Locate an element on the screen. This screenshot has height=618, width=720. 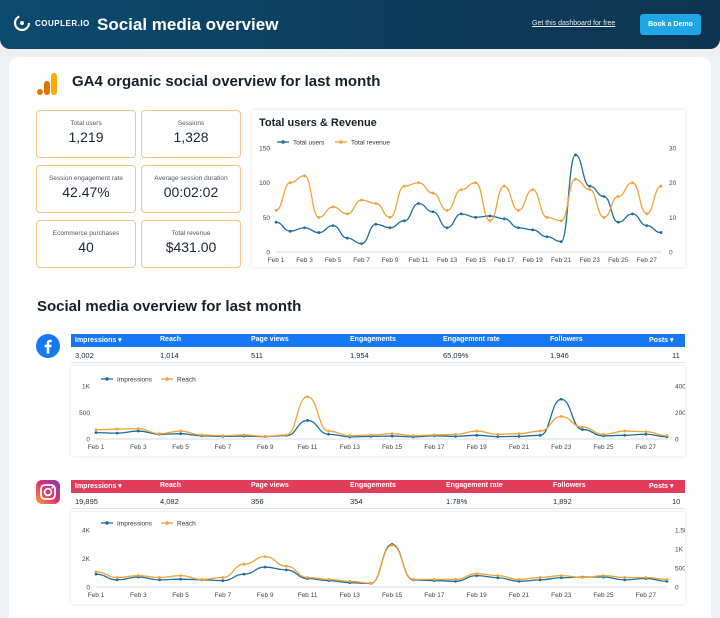
facebook-table-row: 3,002 1,014 511 1,954 65.09% 1,946 11 is located at coordinates (378, 356).